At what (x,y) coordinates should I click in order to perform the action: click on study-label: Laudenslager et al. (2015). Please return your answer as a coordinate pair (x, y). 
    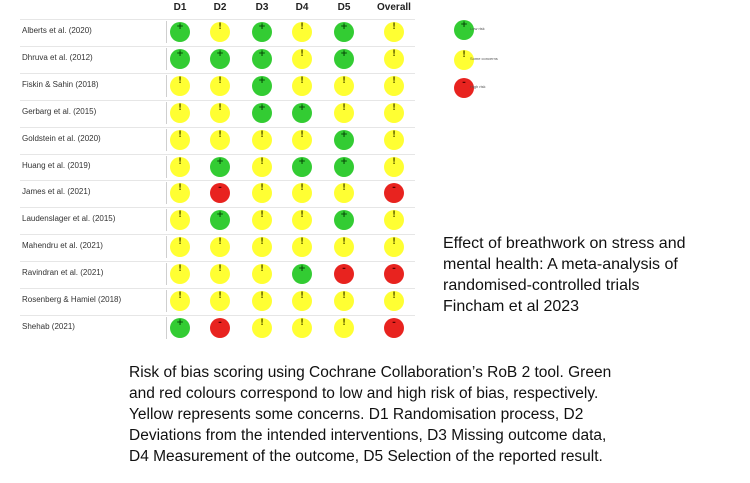
    Looking at the image, I should click on (69, 219).